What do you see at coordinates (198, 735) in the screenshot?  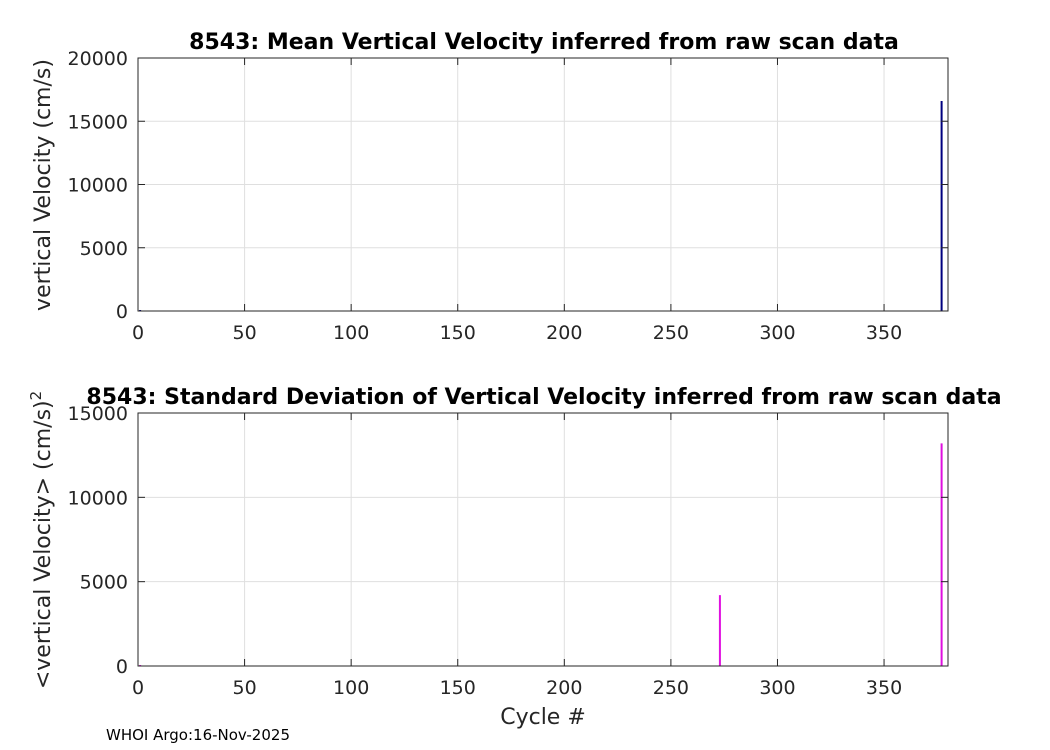 I see `footer-credit: WHOI Argo:16-Nov-2025` at bounding box center [198, 735].